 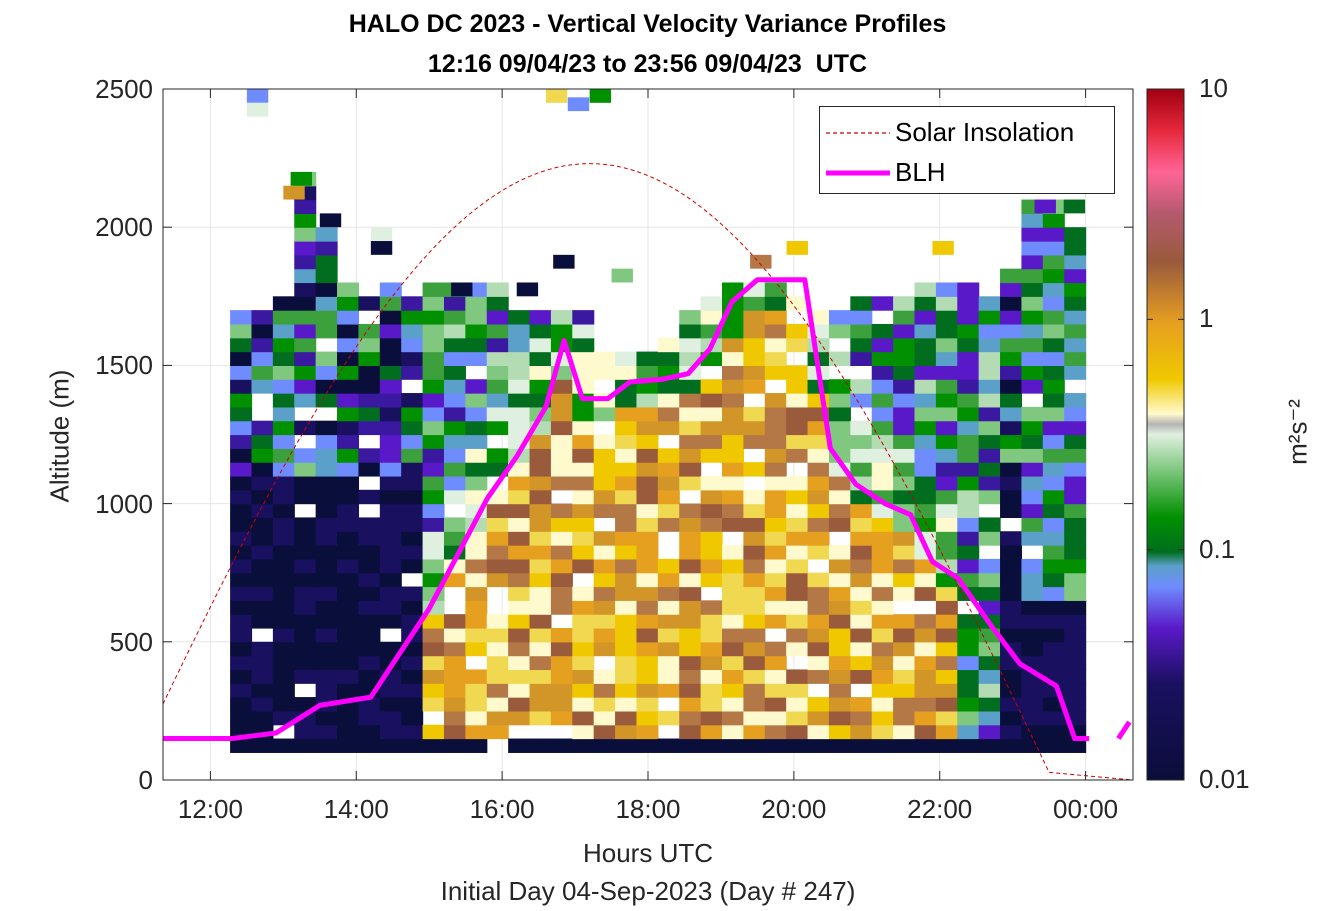 What do you see at coordinates (1086, 809) in the screenshot?
I see `x-tick-label: 00:00` at bounding box center [1086, 809].